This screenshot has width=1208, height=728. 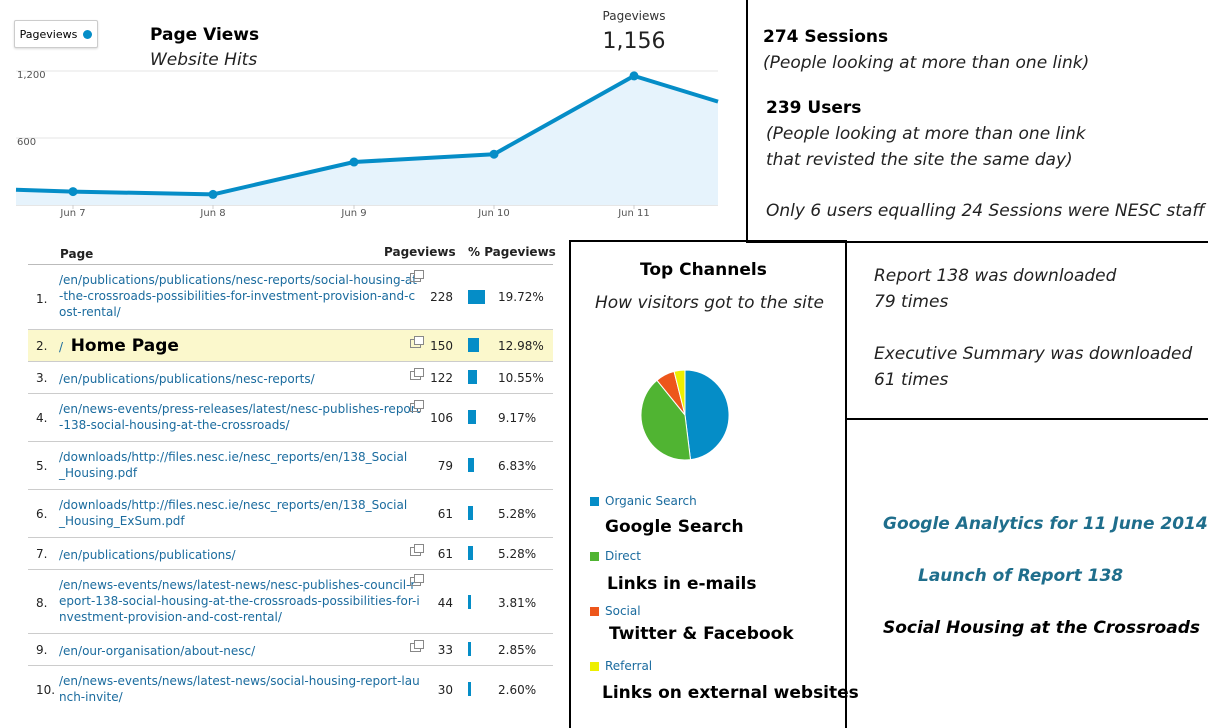 What do you see at coordinates (441, 297) in the screenshot?
I see `pageviews-value: 228` at bounding box center [441, 297].